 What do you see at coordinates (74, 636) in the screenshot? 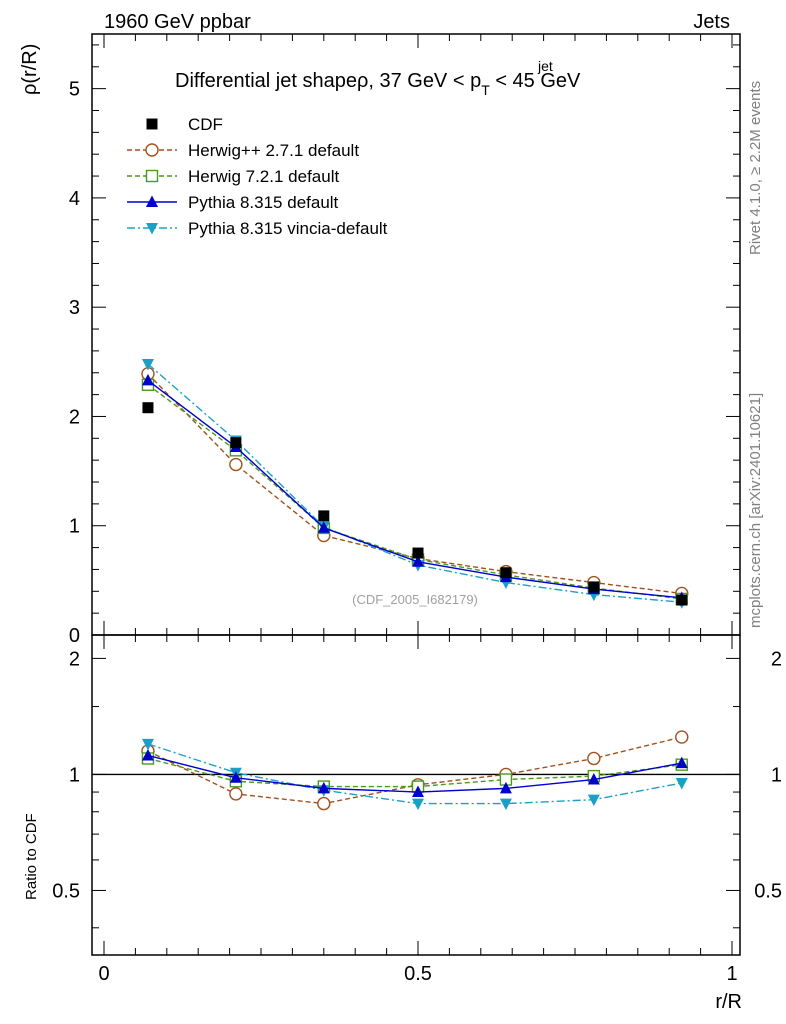
I see `y-tick-label: 0` at bounding box center [74, 636].